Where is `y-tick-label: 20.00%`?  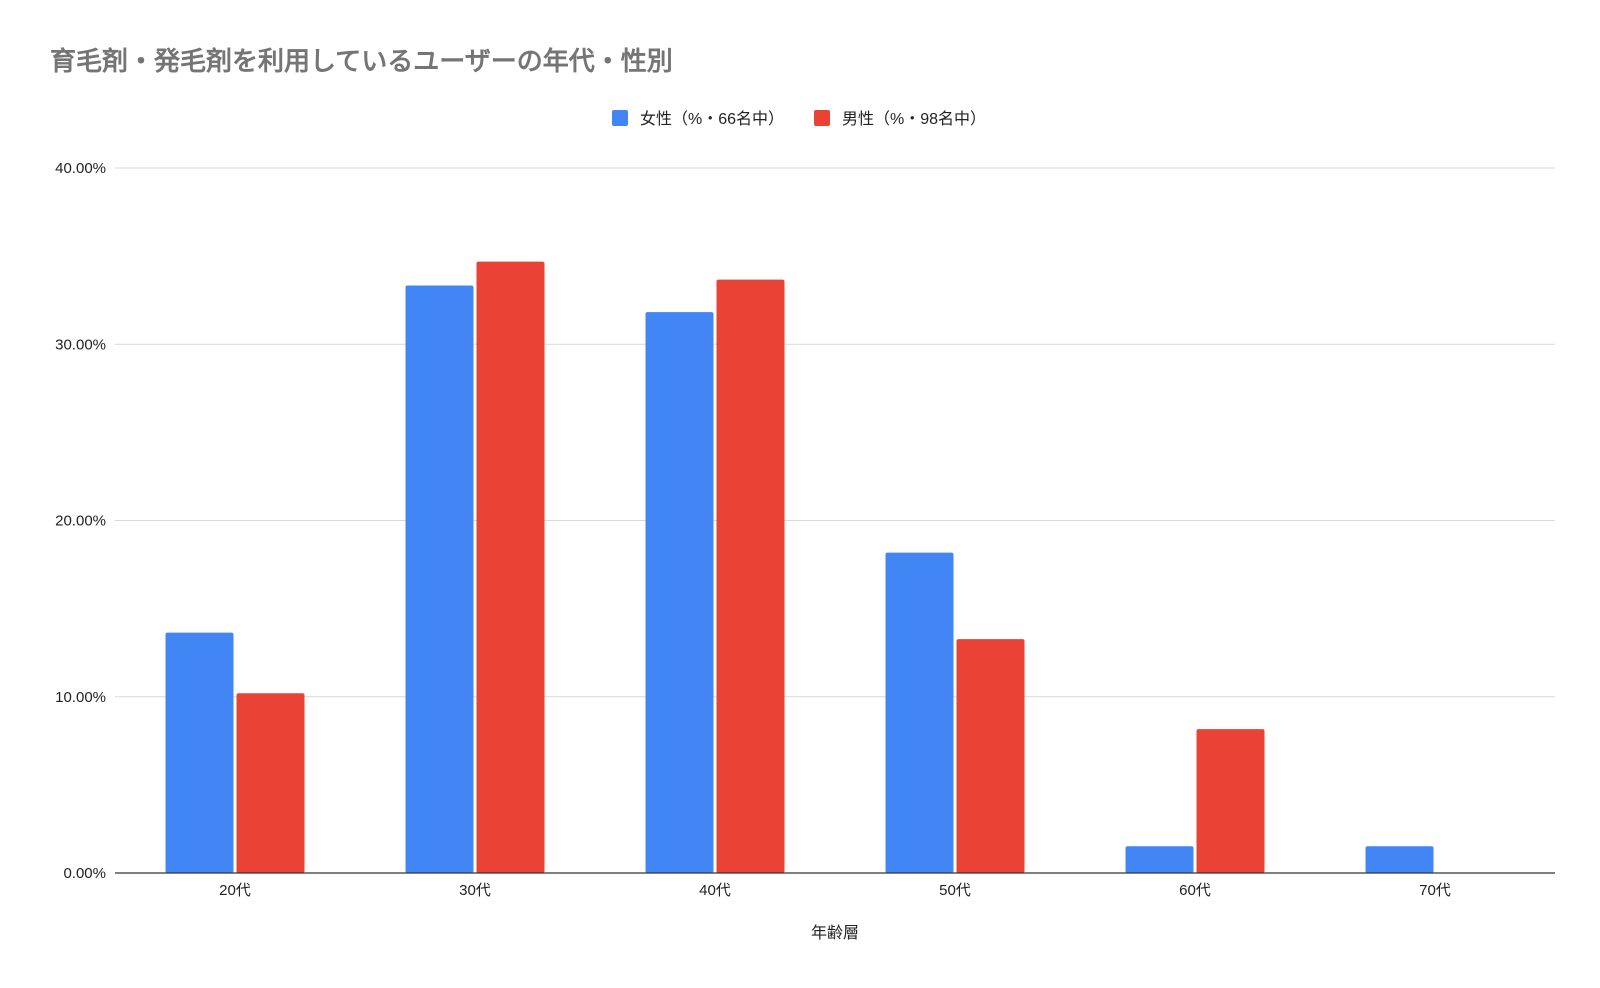
y-tick-label: 20.00% is located at coordinates (80, 521).